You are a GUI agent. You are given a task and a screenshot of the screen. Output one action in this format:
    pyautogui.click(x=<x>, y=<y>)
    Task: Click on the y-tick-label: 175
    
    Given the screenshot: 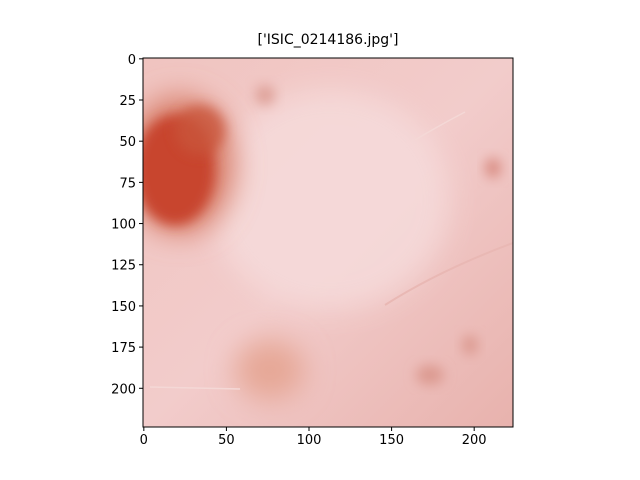 What is the action you would take?
    pyautogui.click(x=123, y=348)
    